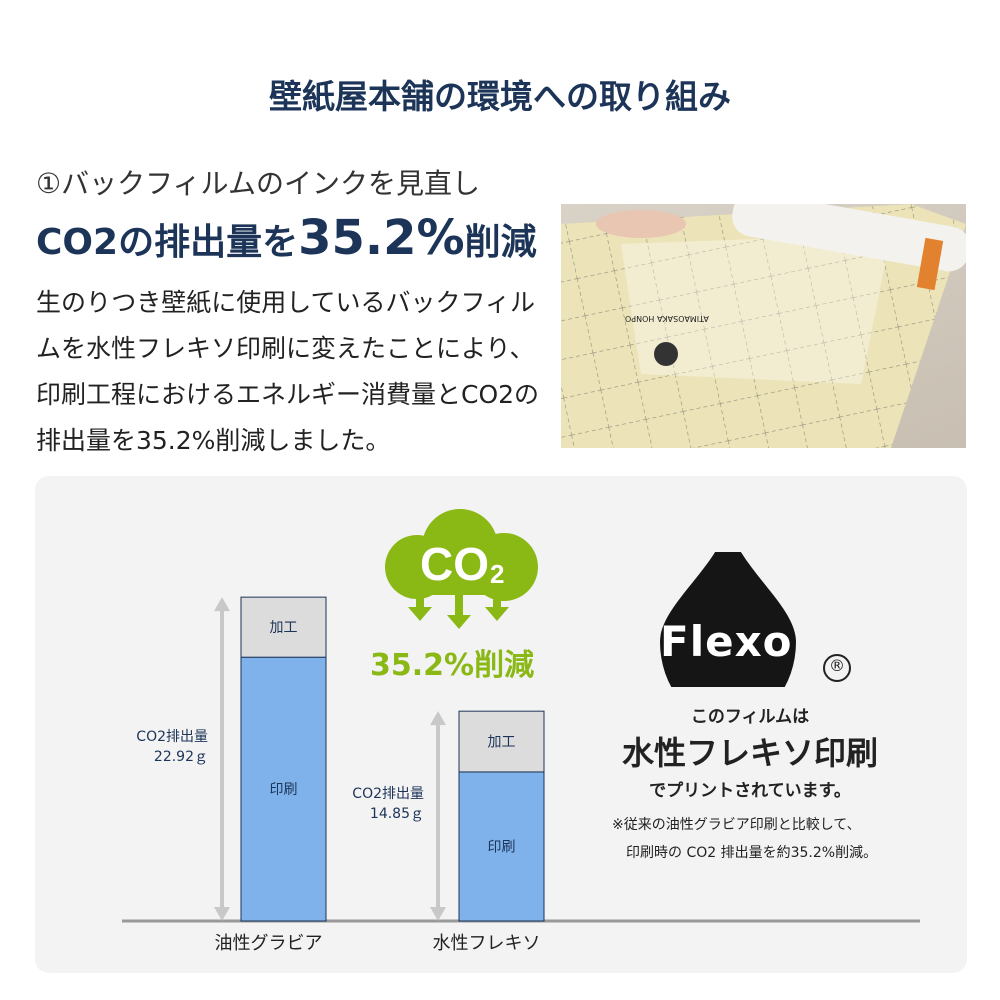 The height and width of the screenshot is (1000, 1000). What do you see at coordinates (397, 814) in the screenshot?
I see `total-label: 14.85ｇ` at bounding box center [397, 814].